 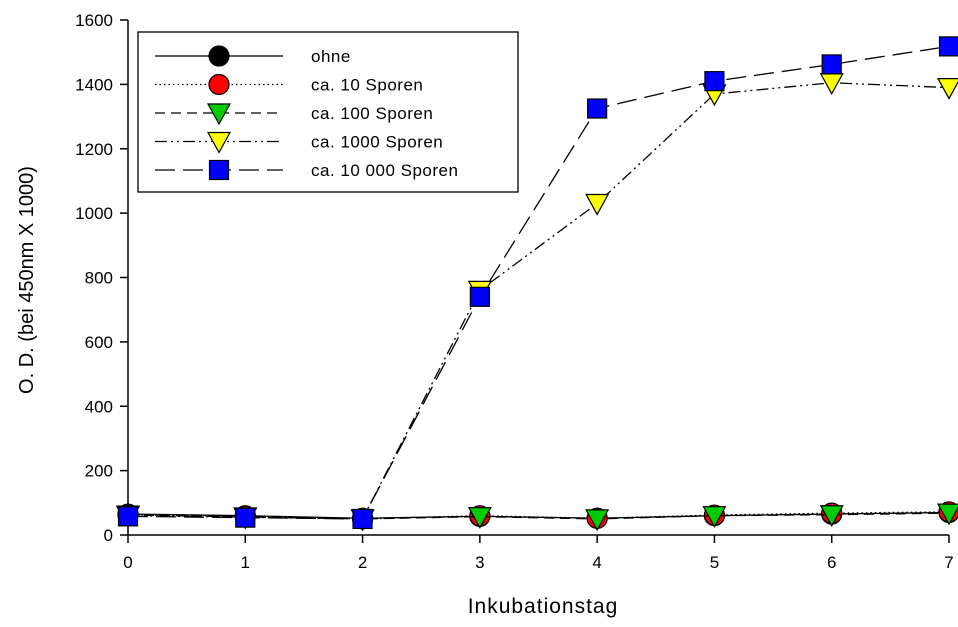 What do you see at coordinates (245, 562) in the screenshot?
I see `x-tick-label: 1` at bounding box center [245, 562].